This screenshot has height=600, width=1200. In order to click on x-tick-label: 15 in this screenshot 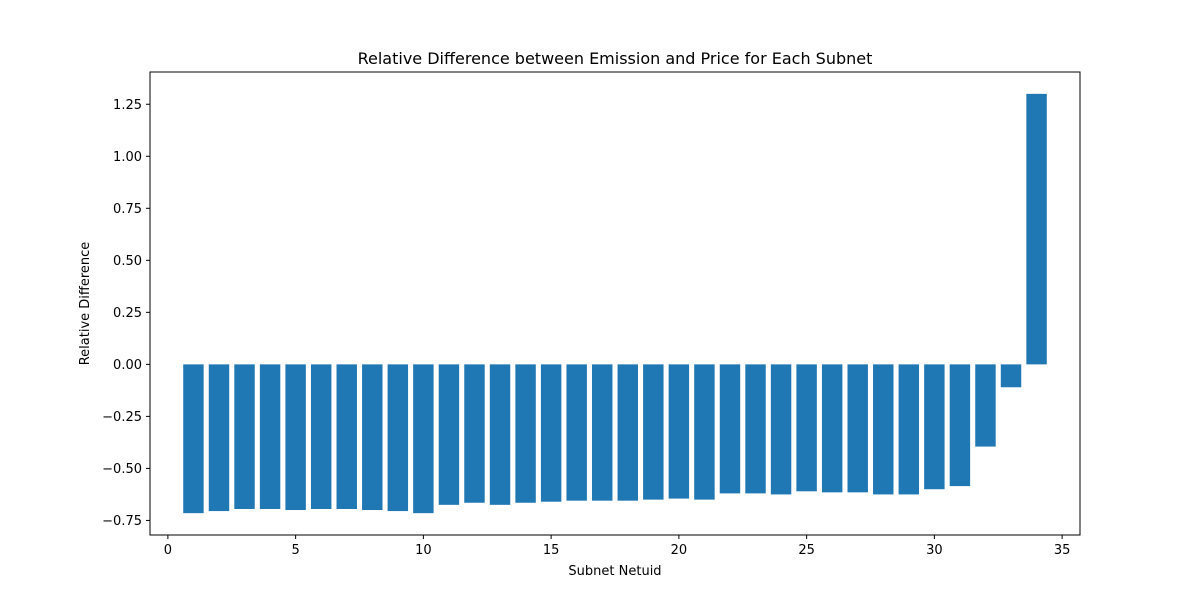, I will do `click(551, 550)`.